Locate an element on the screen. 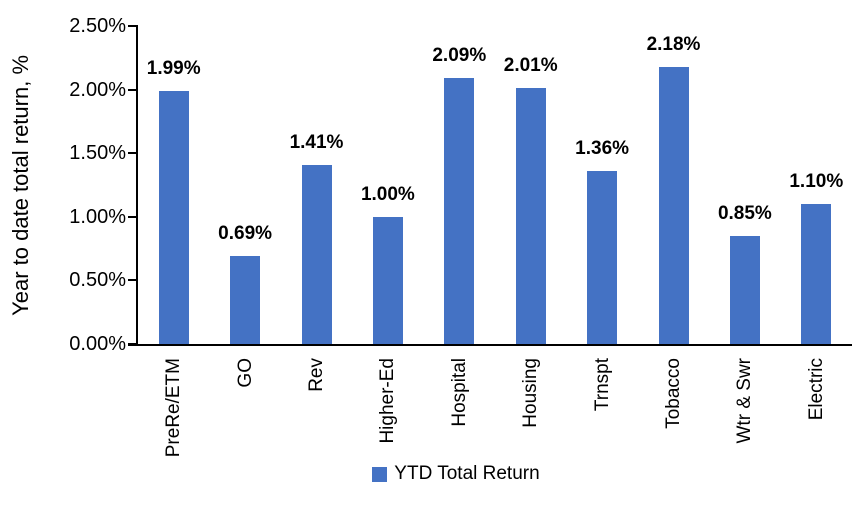  y-axis-tick-label: 2.50% is located at coordinates (97, 26).